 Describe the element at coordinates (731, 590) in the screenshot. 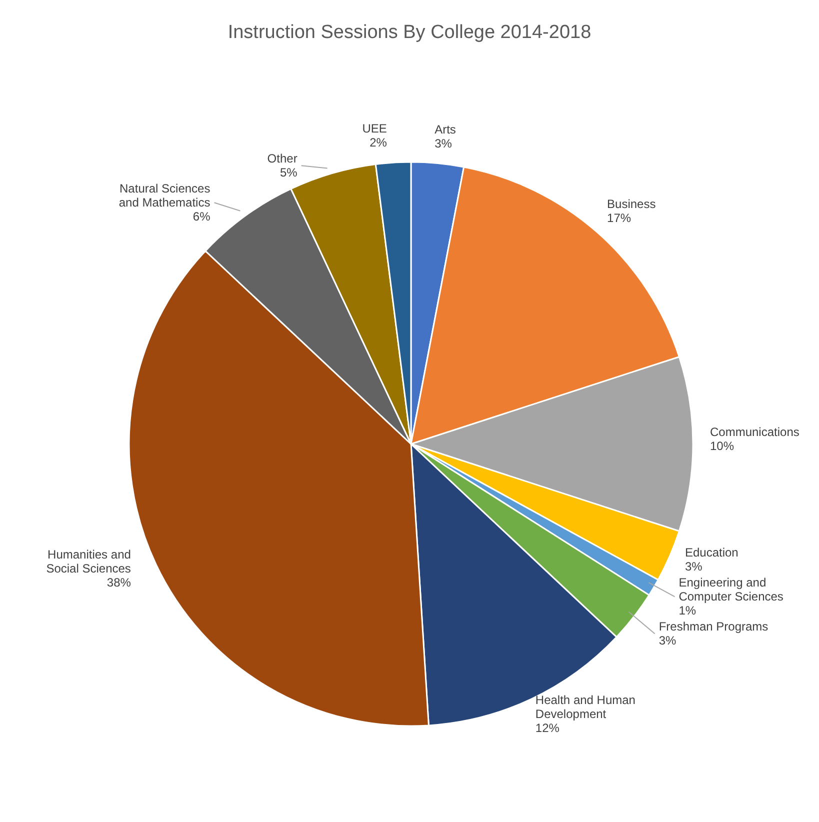

I see `slice-label: Engineering and Computer Sciences` at that location.